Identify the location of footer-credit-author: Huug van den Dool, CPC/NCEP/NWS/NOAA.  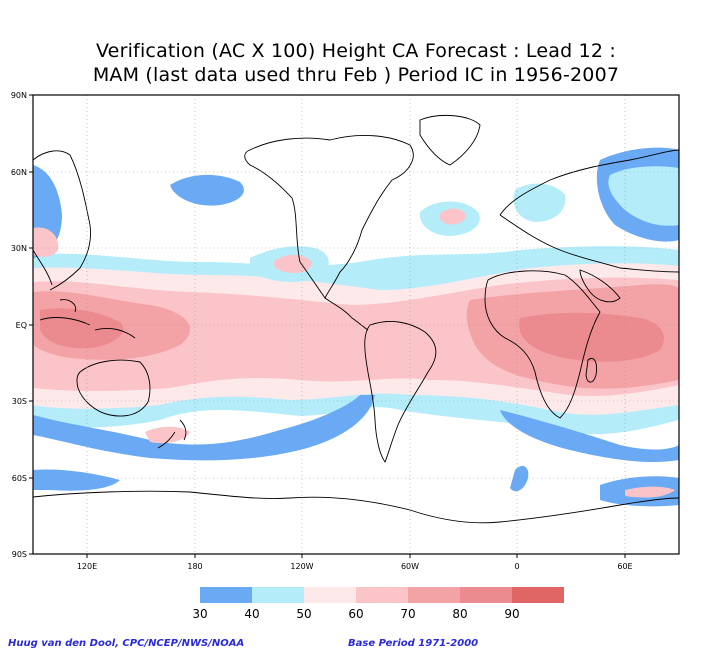
(126, 643).